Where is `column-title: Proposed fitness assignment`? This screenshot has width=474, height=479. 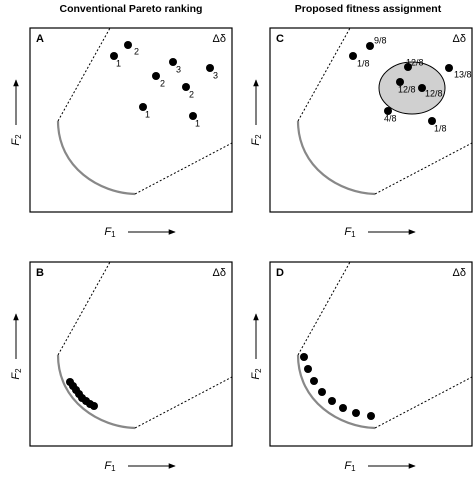 column-title: Proposed fitness assignment is located at coordinates (368, 9).